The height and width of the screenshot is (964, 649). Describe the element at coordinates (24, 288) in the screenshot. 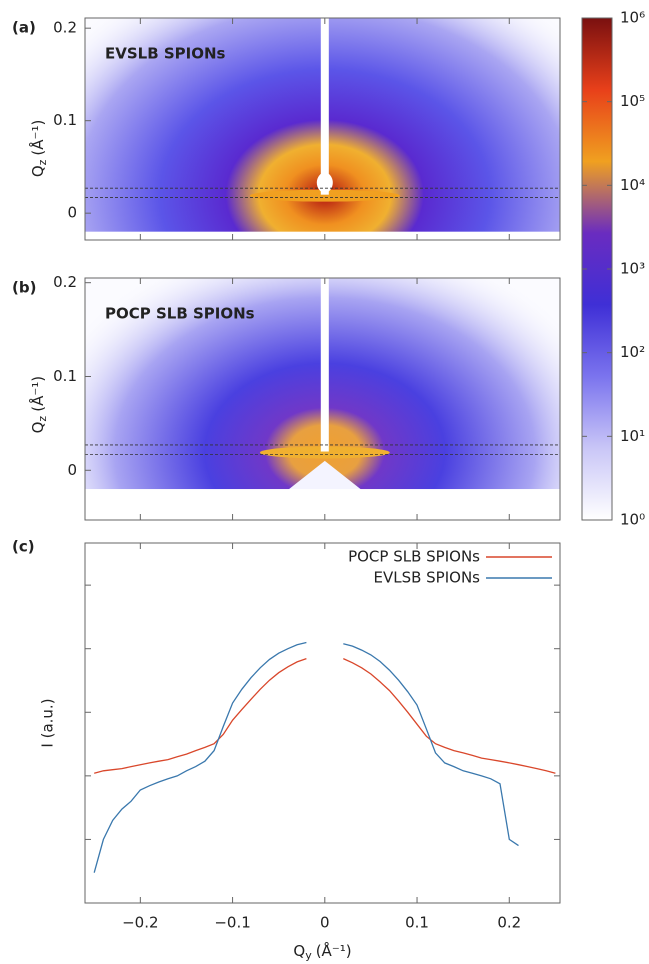

I see `panel-label: (b)` at that location.